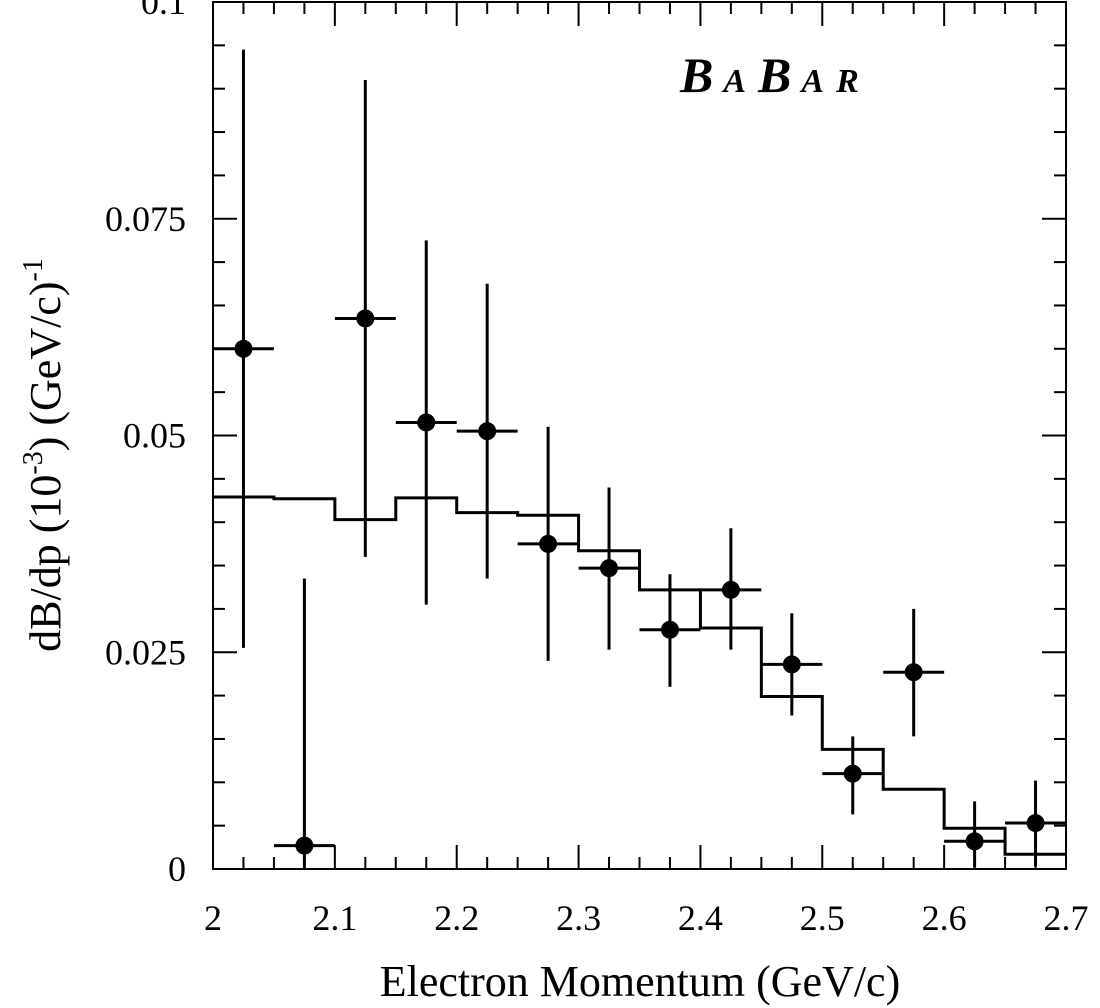 The image size is (1100, 1008). What do you see at coordinates (177, 869) in the screenshot?
I see `y-tick-label: 0` at bounding box center [177, 869].